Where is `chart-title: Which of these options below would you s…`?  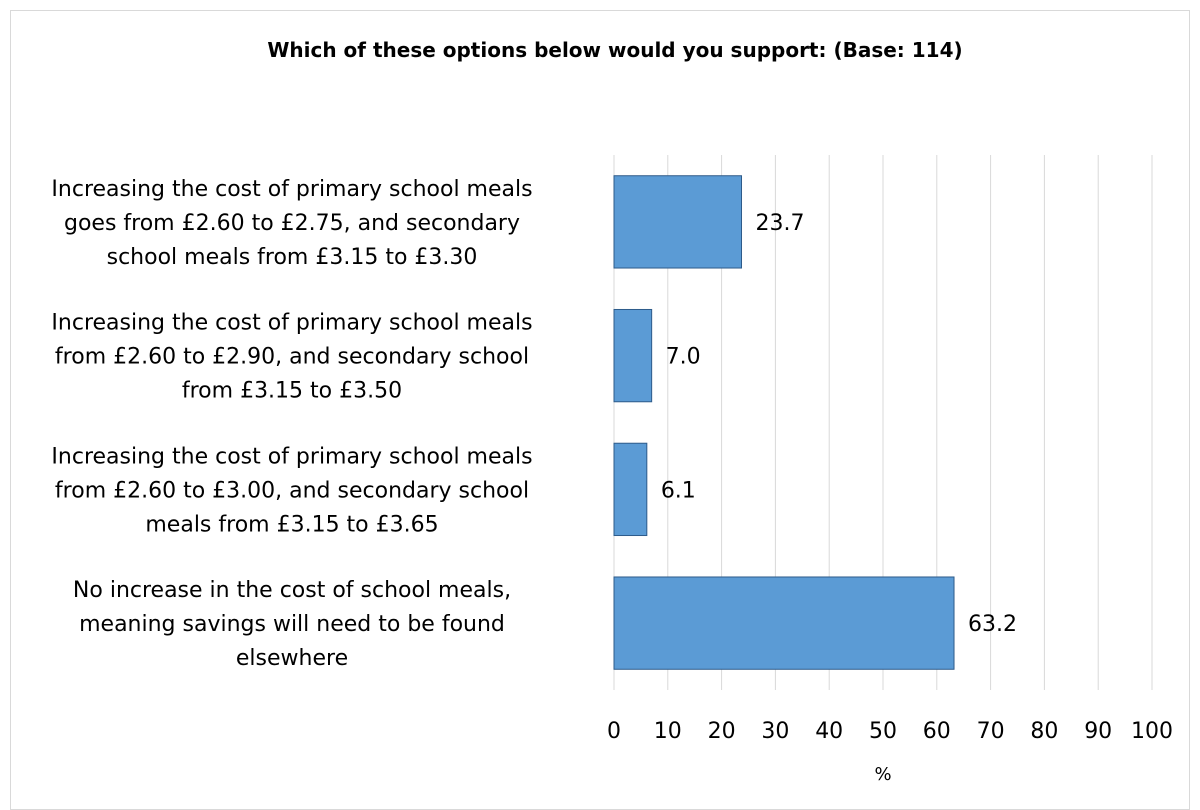 chart-title: Which of these options below would you s… is located at coordinates (615, 50).